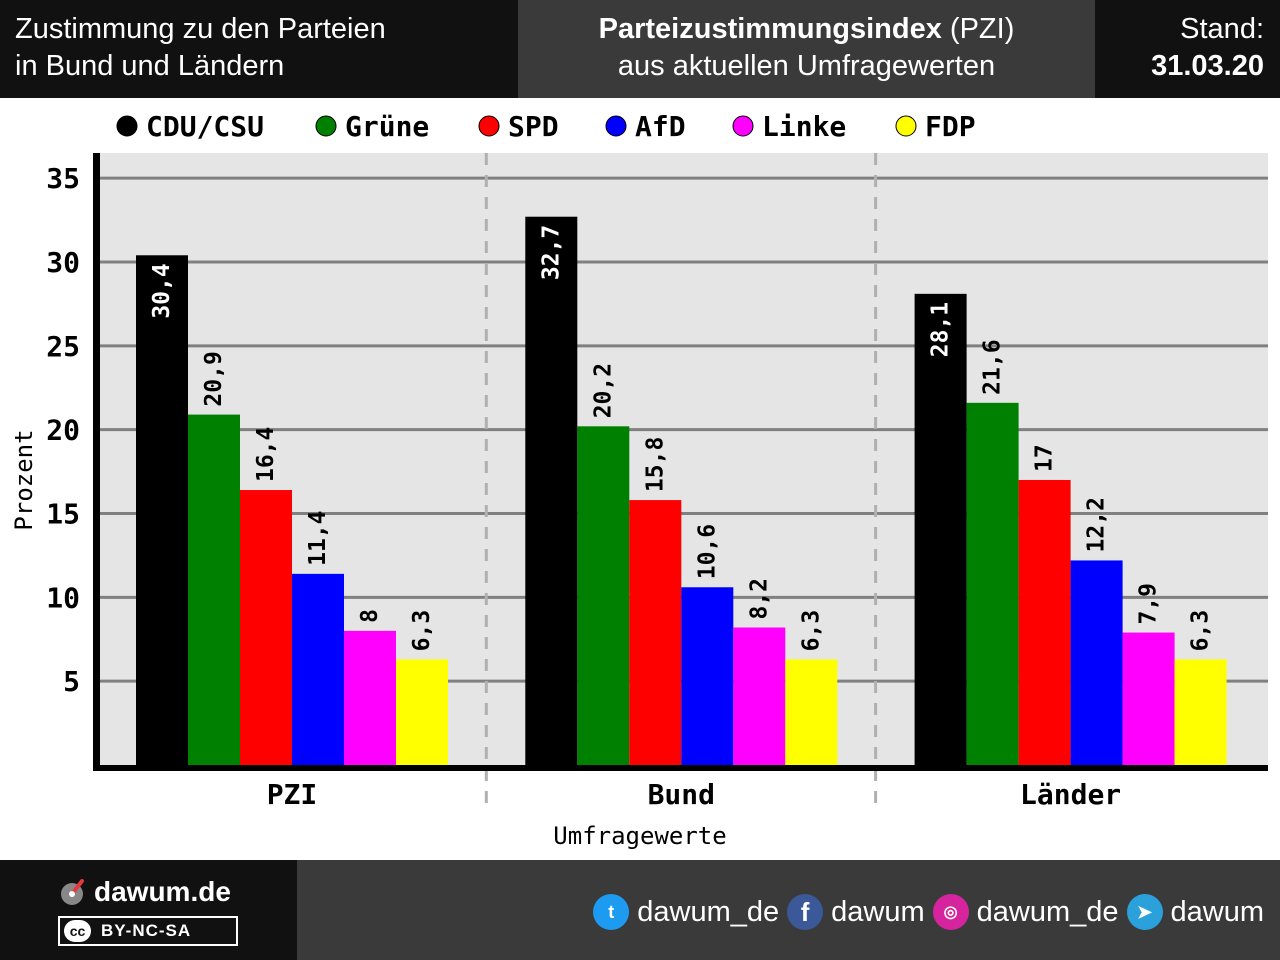 Image resolution: width=1280 pixels, height=960 pixels. Describe the element at coordinates (759, 696) in the screenshot. I see `bar-bund-linke` at that location.